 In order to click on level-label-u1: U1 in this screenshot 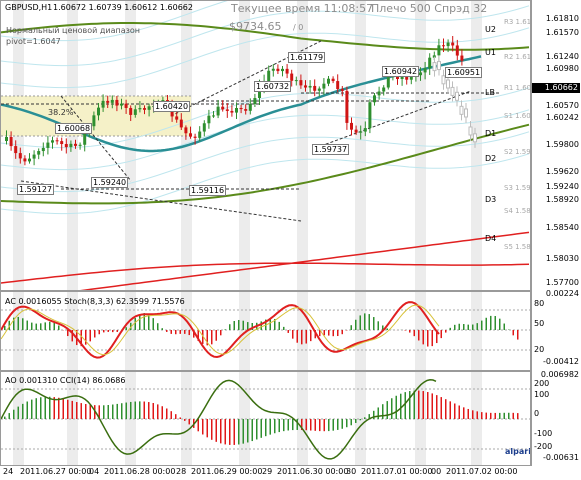, I will do `click(490, 52)`.